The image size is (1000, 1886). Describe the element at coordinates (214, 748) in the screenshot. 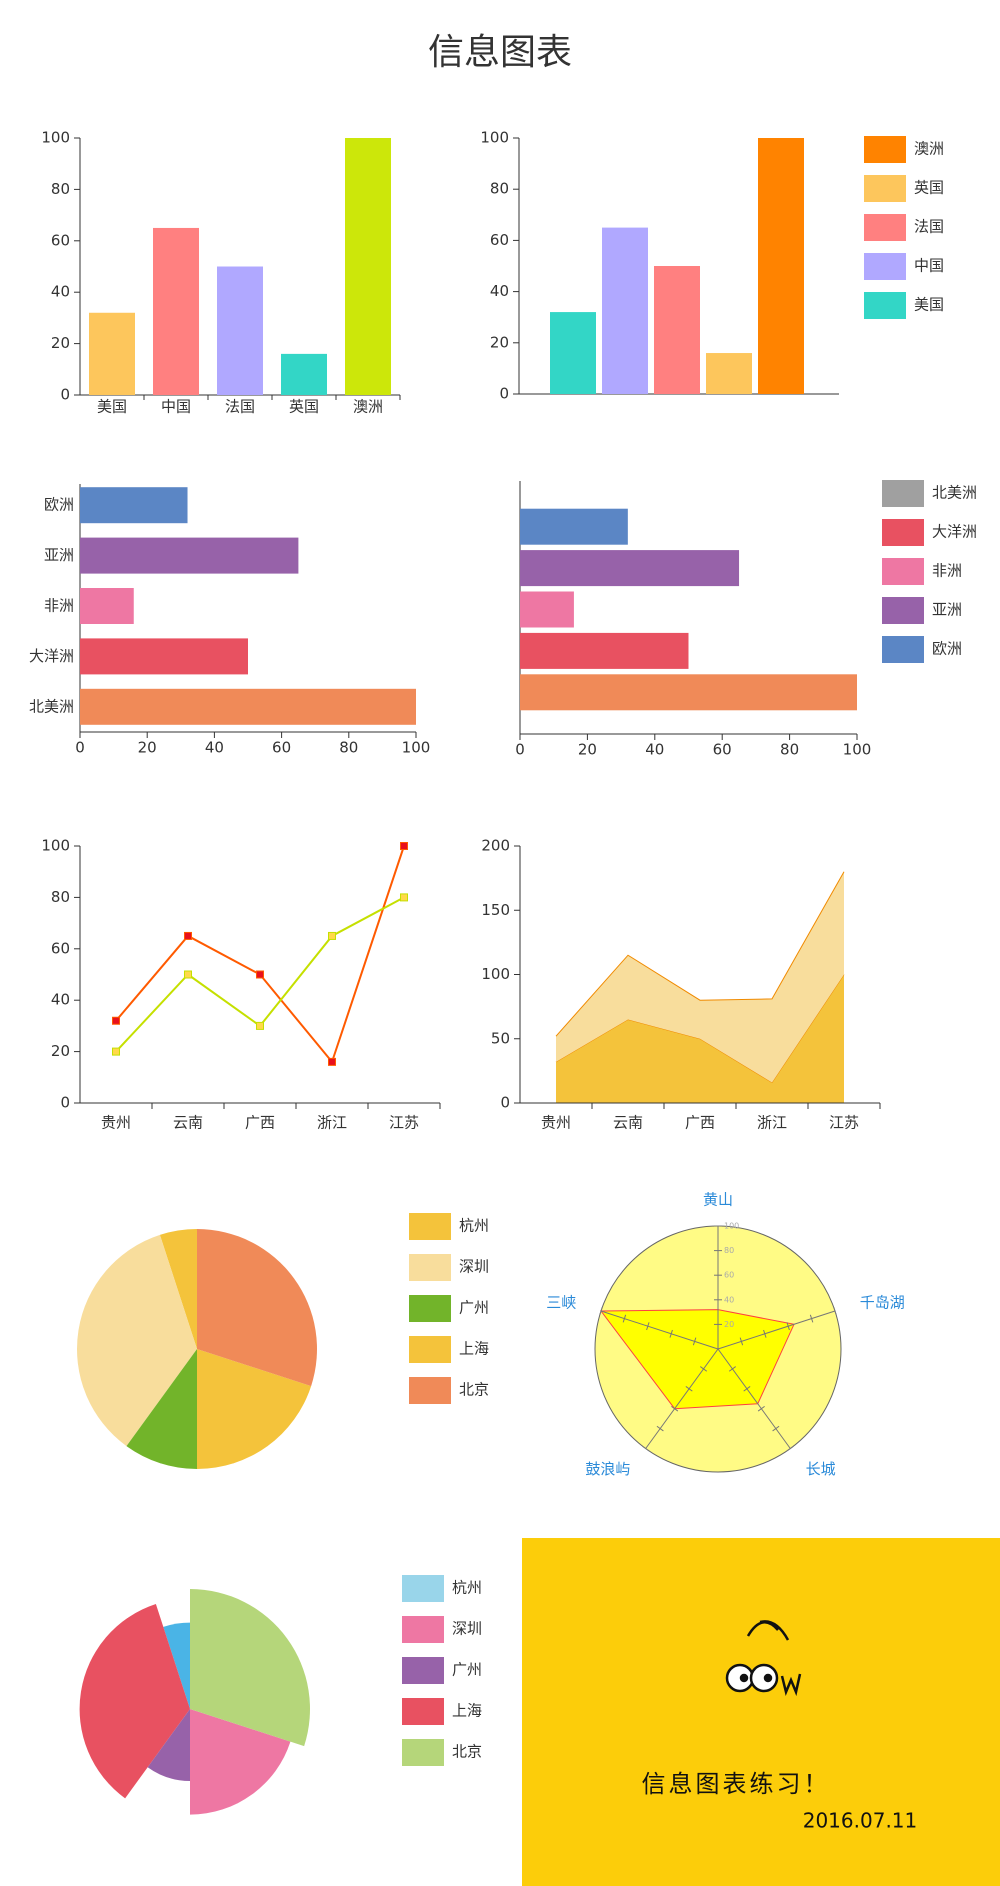

I see `x-tick-label: 40` at that location.